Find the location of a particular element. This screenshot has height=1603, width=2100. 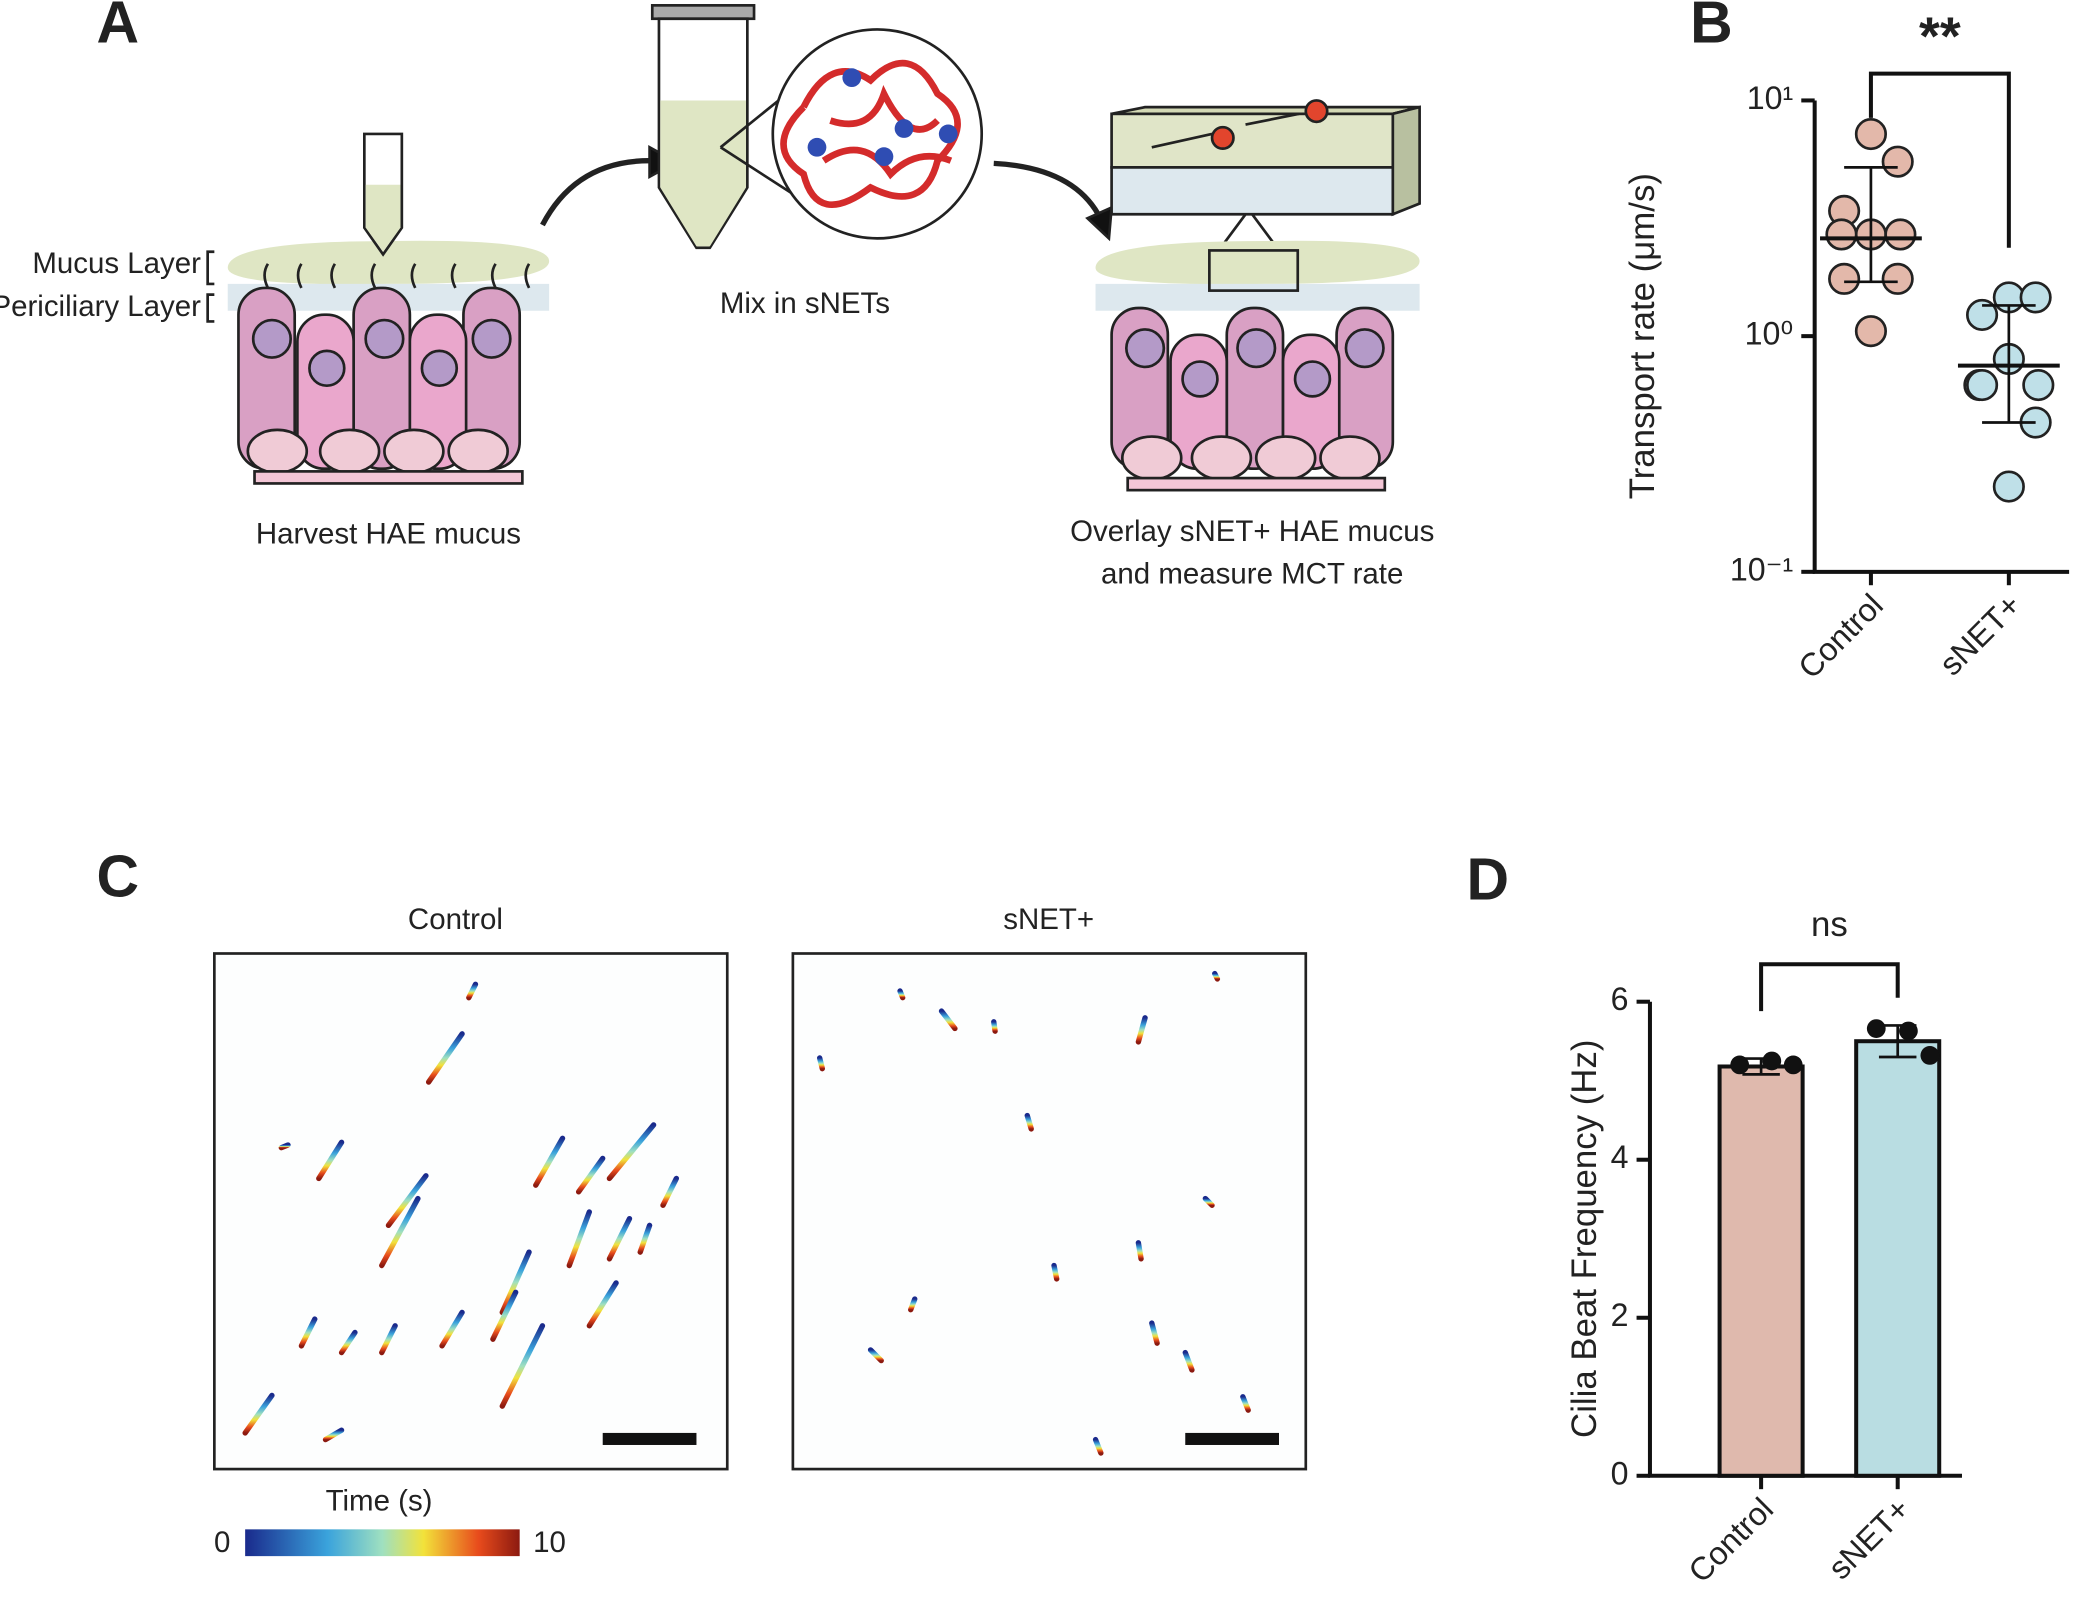

colorbar-label: Time (s) is located at coordinates (379, 1500).